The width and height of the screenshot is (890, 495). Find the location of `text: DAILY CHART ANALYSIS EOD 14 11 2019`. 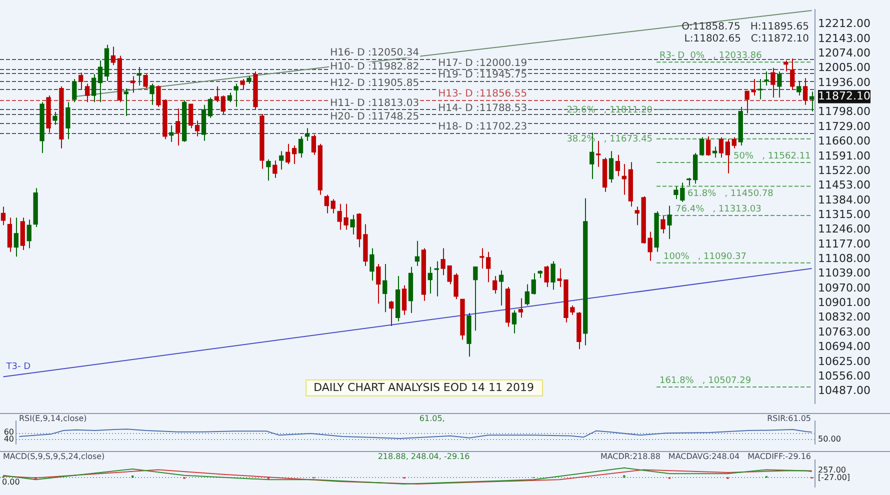

text: DAILY CHART ANALYSIS EOD 14 11 2019 is located at coordinates (424, 387).